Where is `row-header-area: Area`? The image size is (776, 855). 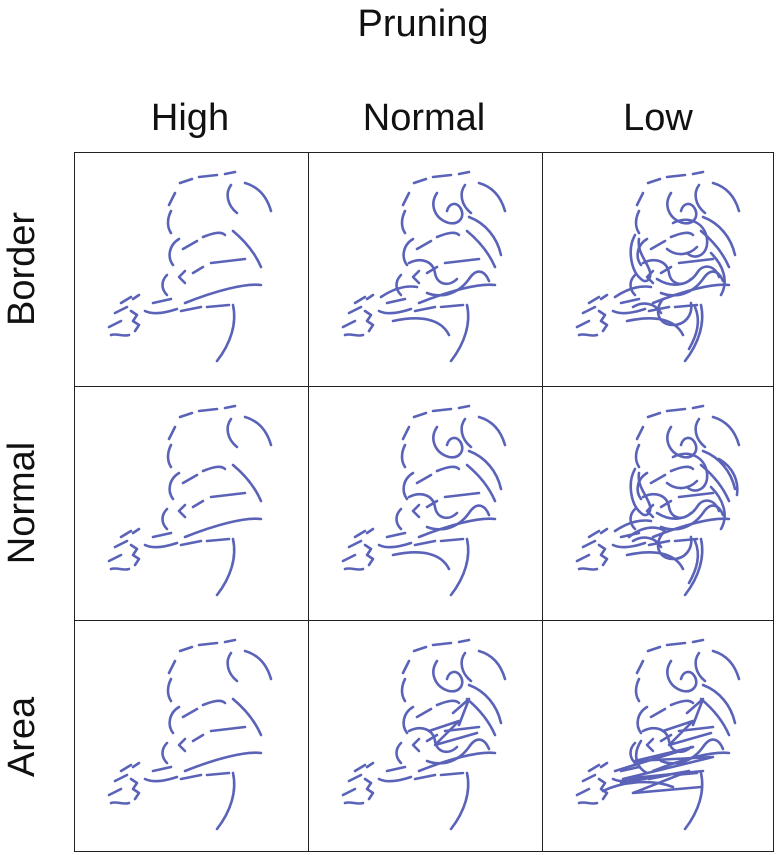
row-header-area: Area is located at coordinates (22, 737).